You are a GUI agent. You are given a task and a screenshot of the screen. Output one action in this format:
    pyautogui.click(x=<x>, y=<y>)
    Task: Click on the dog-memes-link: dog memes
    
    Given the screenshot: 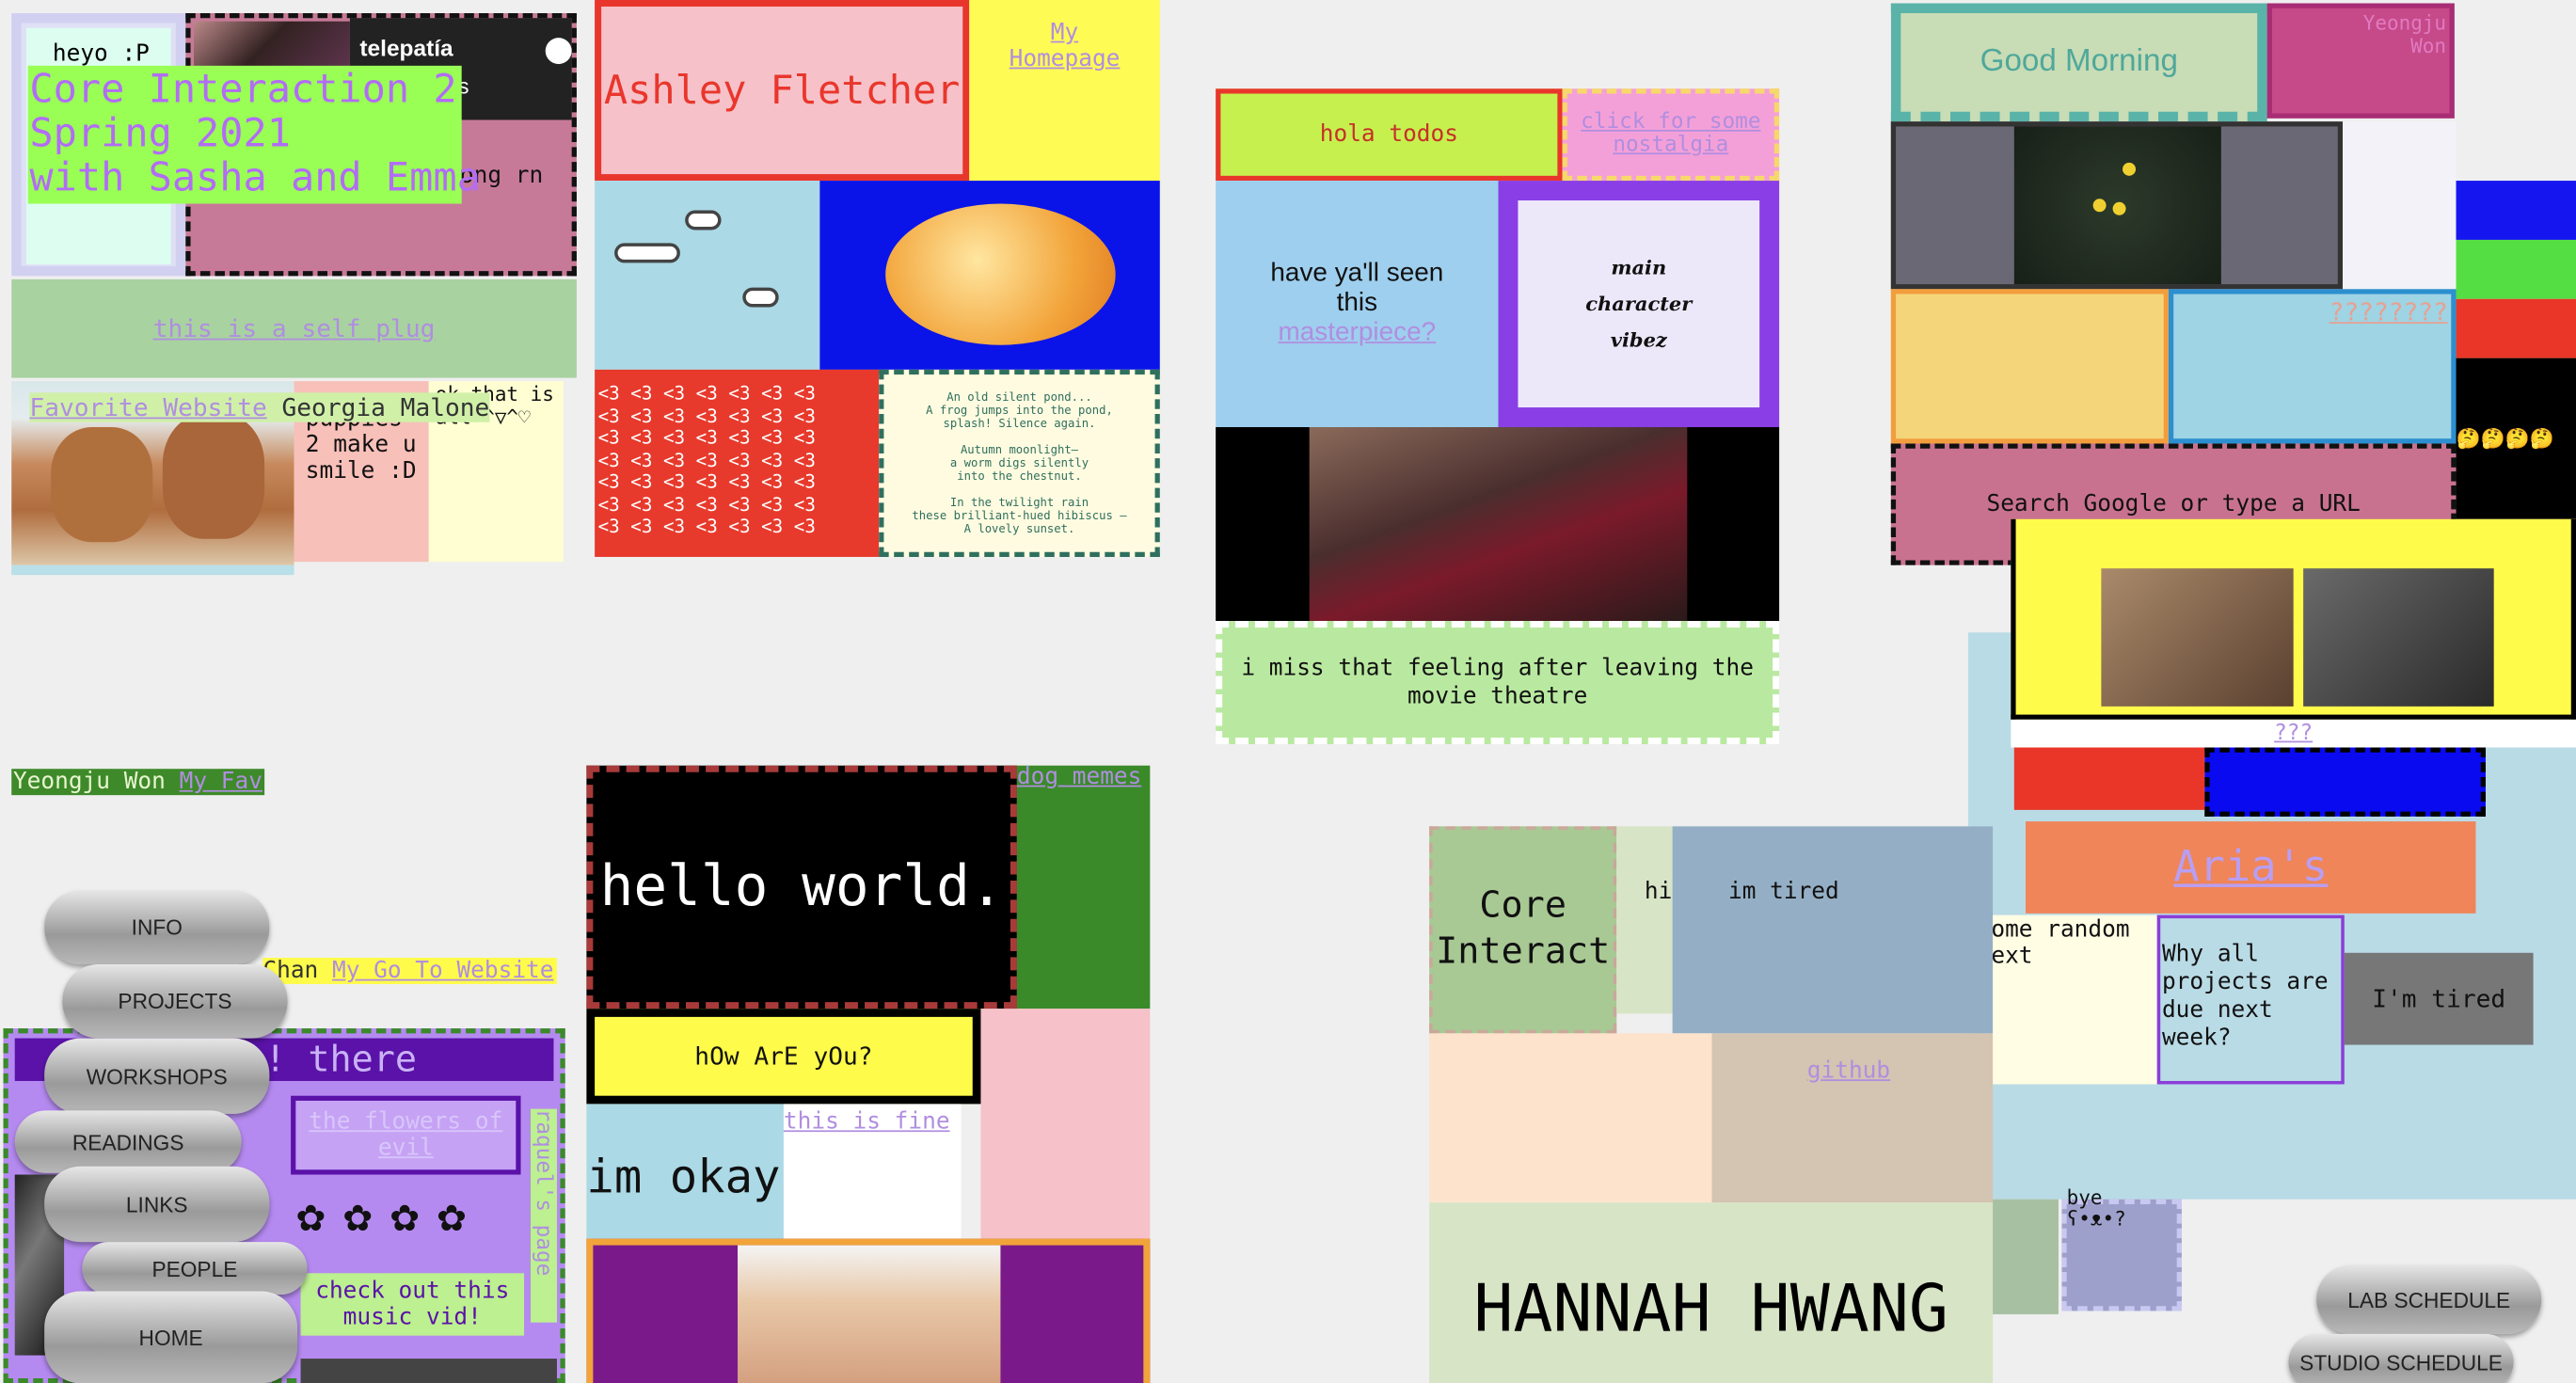 What is the action you would take?
    pyautogui.click(x=1079, y=776)
    